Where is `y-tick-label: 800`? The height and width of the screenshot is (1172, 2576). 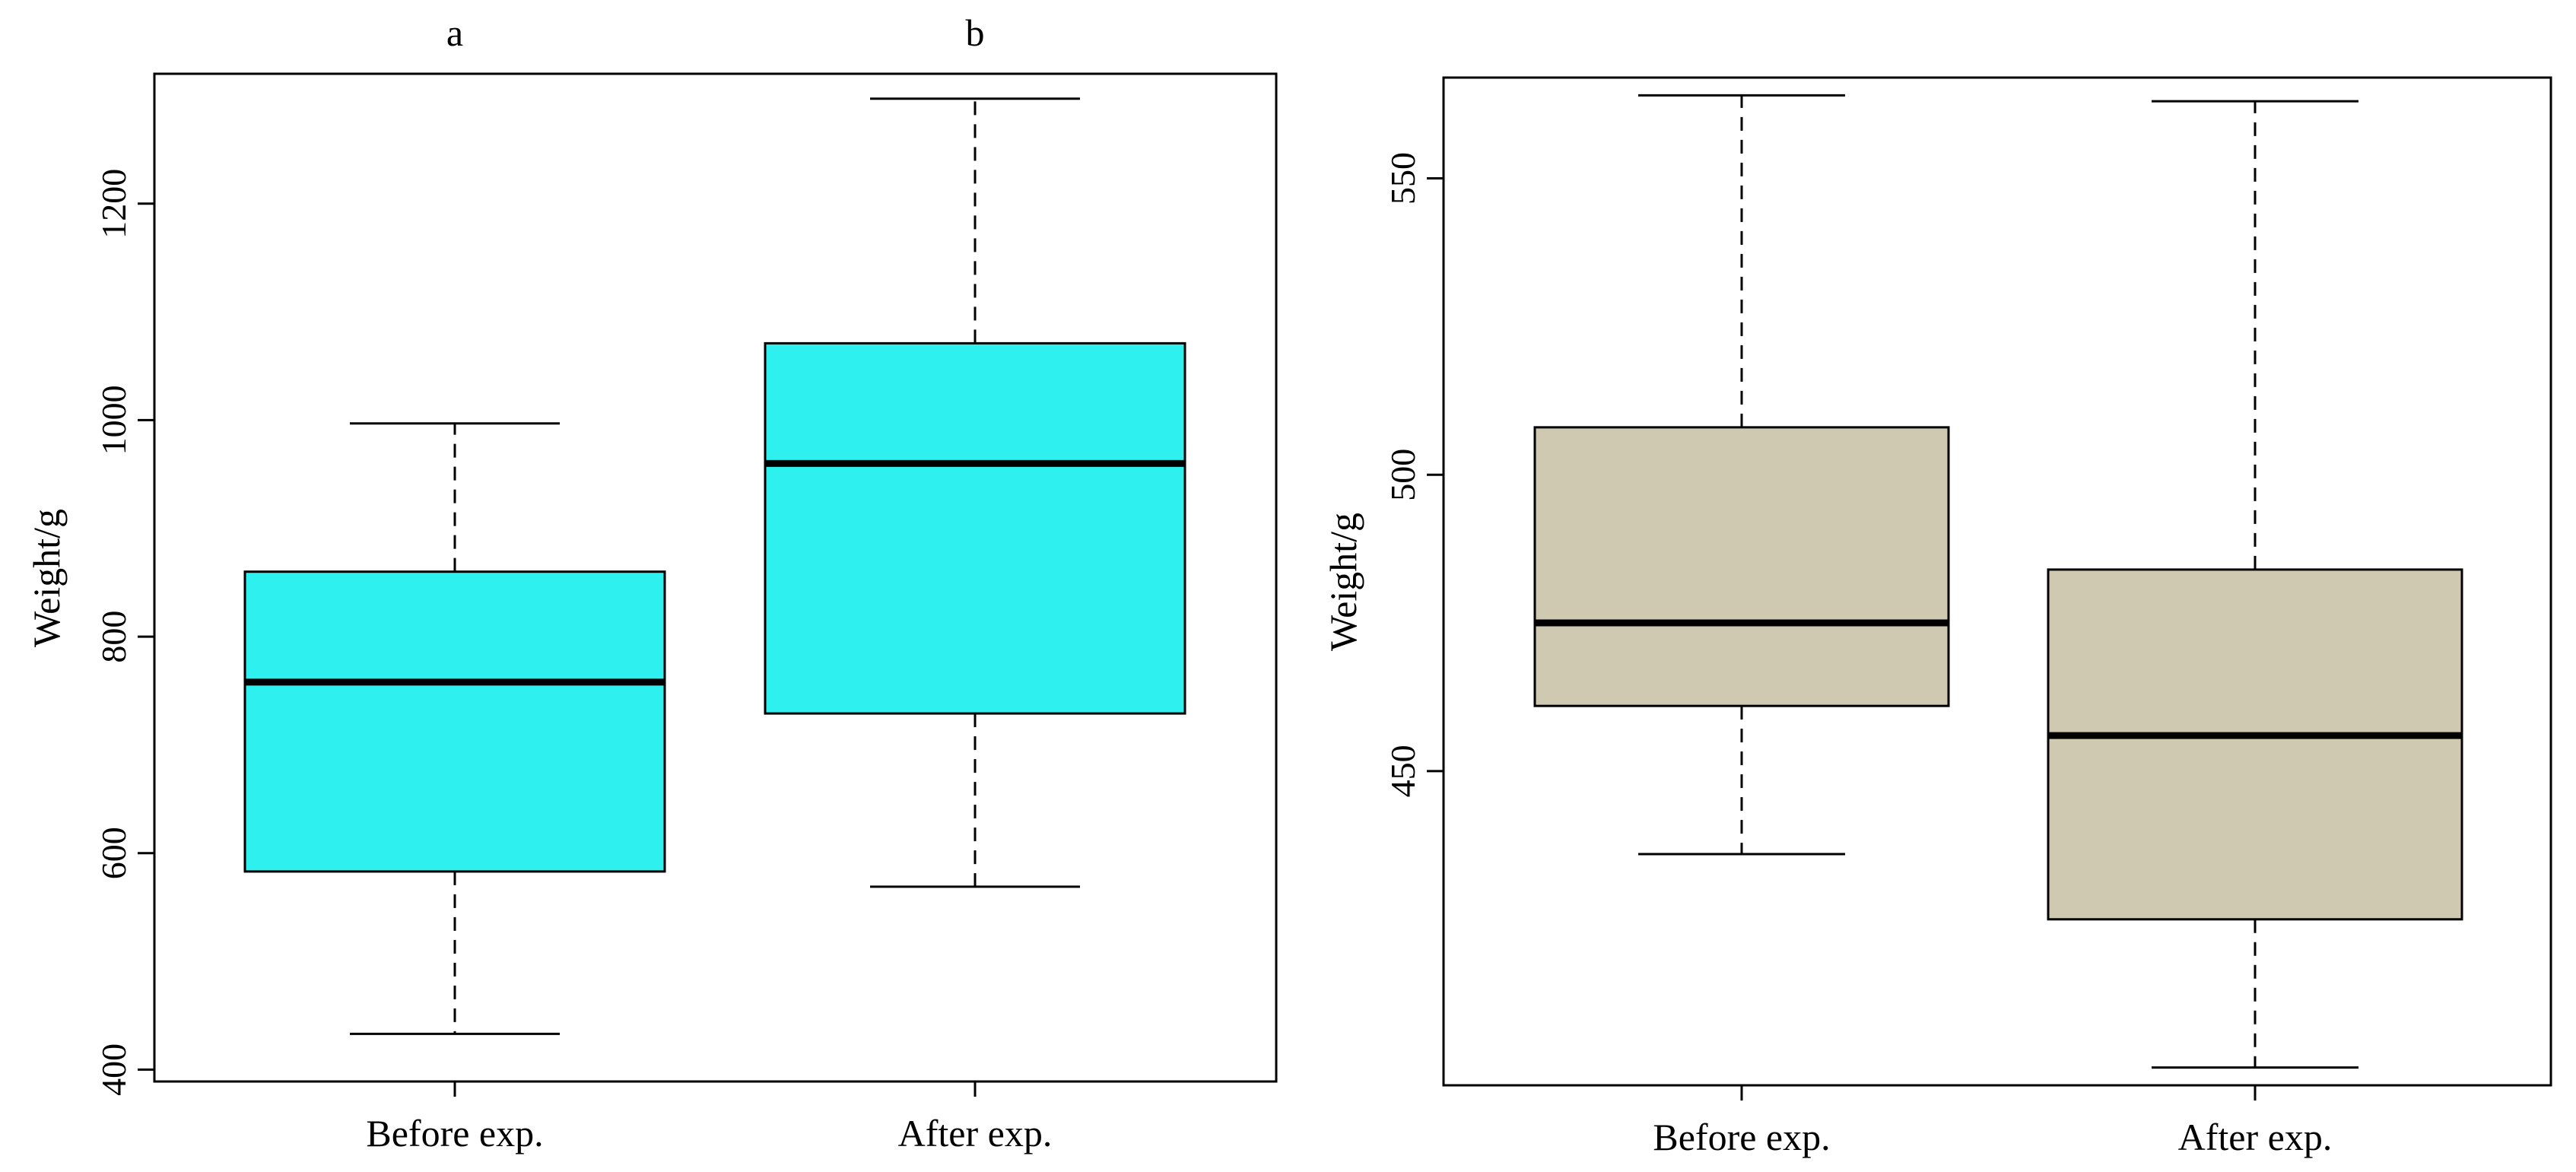 y-tick-label: 800 is located at coordinates (114, 637).